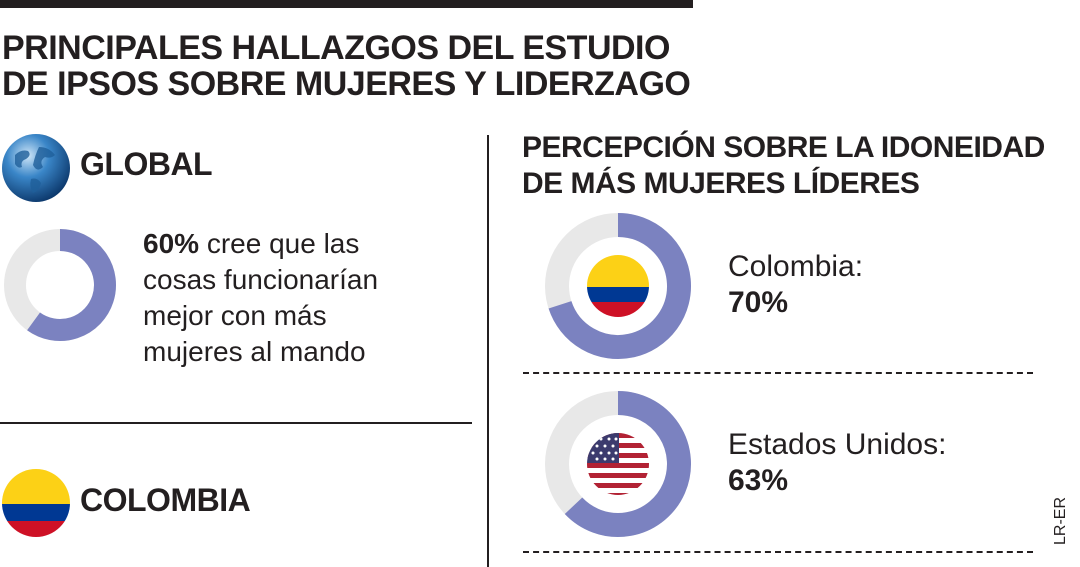  Describe the element at coordinates (758, 480) in the screenshot. I see `perception-value-usa: 63%` at that location.